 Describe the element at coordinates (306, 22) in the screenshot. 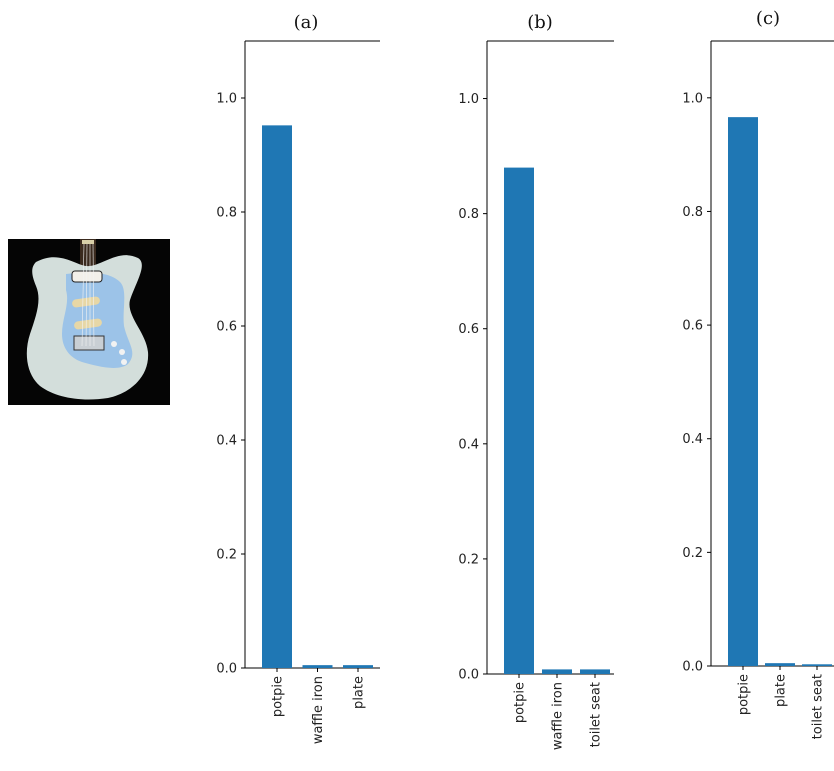

I see `chart-title: (a)` at that location.